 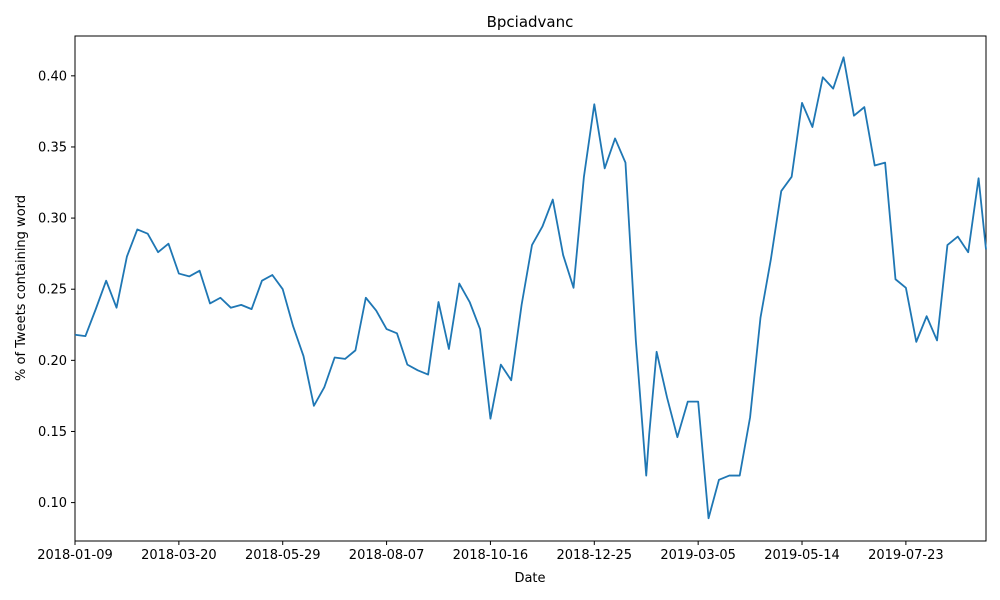 What do you see at coordinates (52, 361) in the screenshot?
I see `y-tick-label: 0.20` at bounding box center [52, 361].